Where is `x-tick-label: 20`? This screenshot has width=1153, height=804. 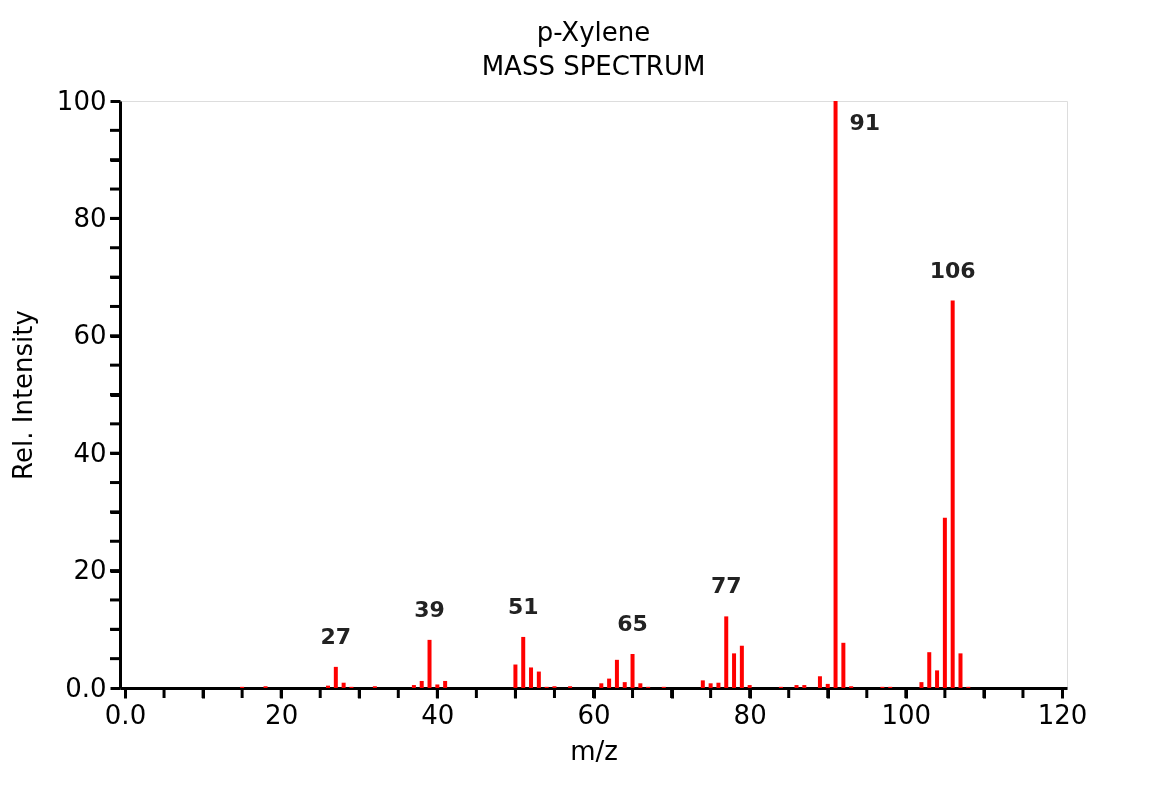
x-tick-label: 20 is located at coordinates (282, 714).